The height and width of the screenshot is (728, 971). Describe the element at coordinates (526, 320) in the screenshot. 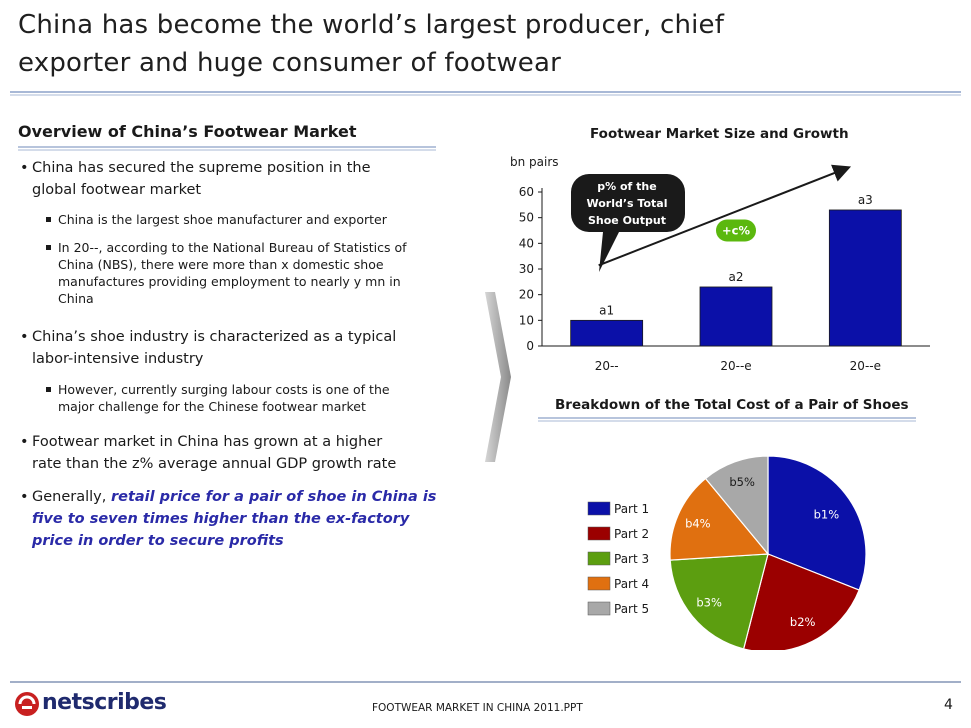

I see `y-tick-label: 10` at that location.